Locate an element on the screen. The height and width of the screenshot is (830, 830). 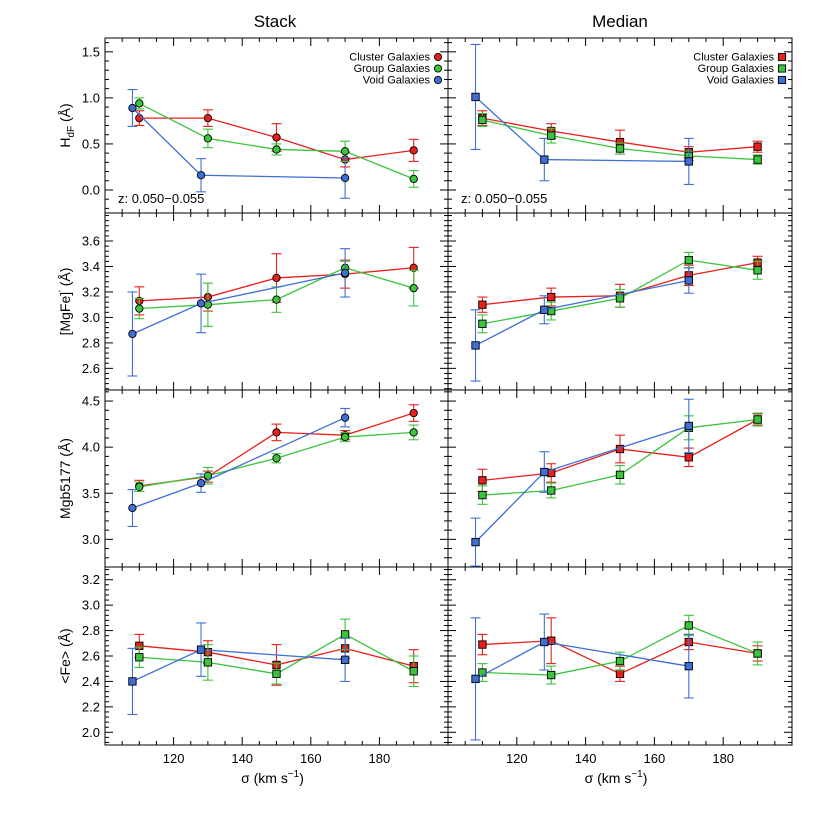
y-tick-label: 0.5 is located at coordinates (91, 143).